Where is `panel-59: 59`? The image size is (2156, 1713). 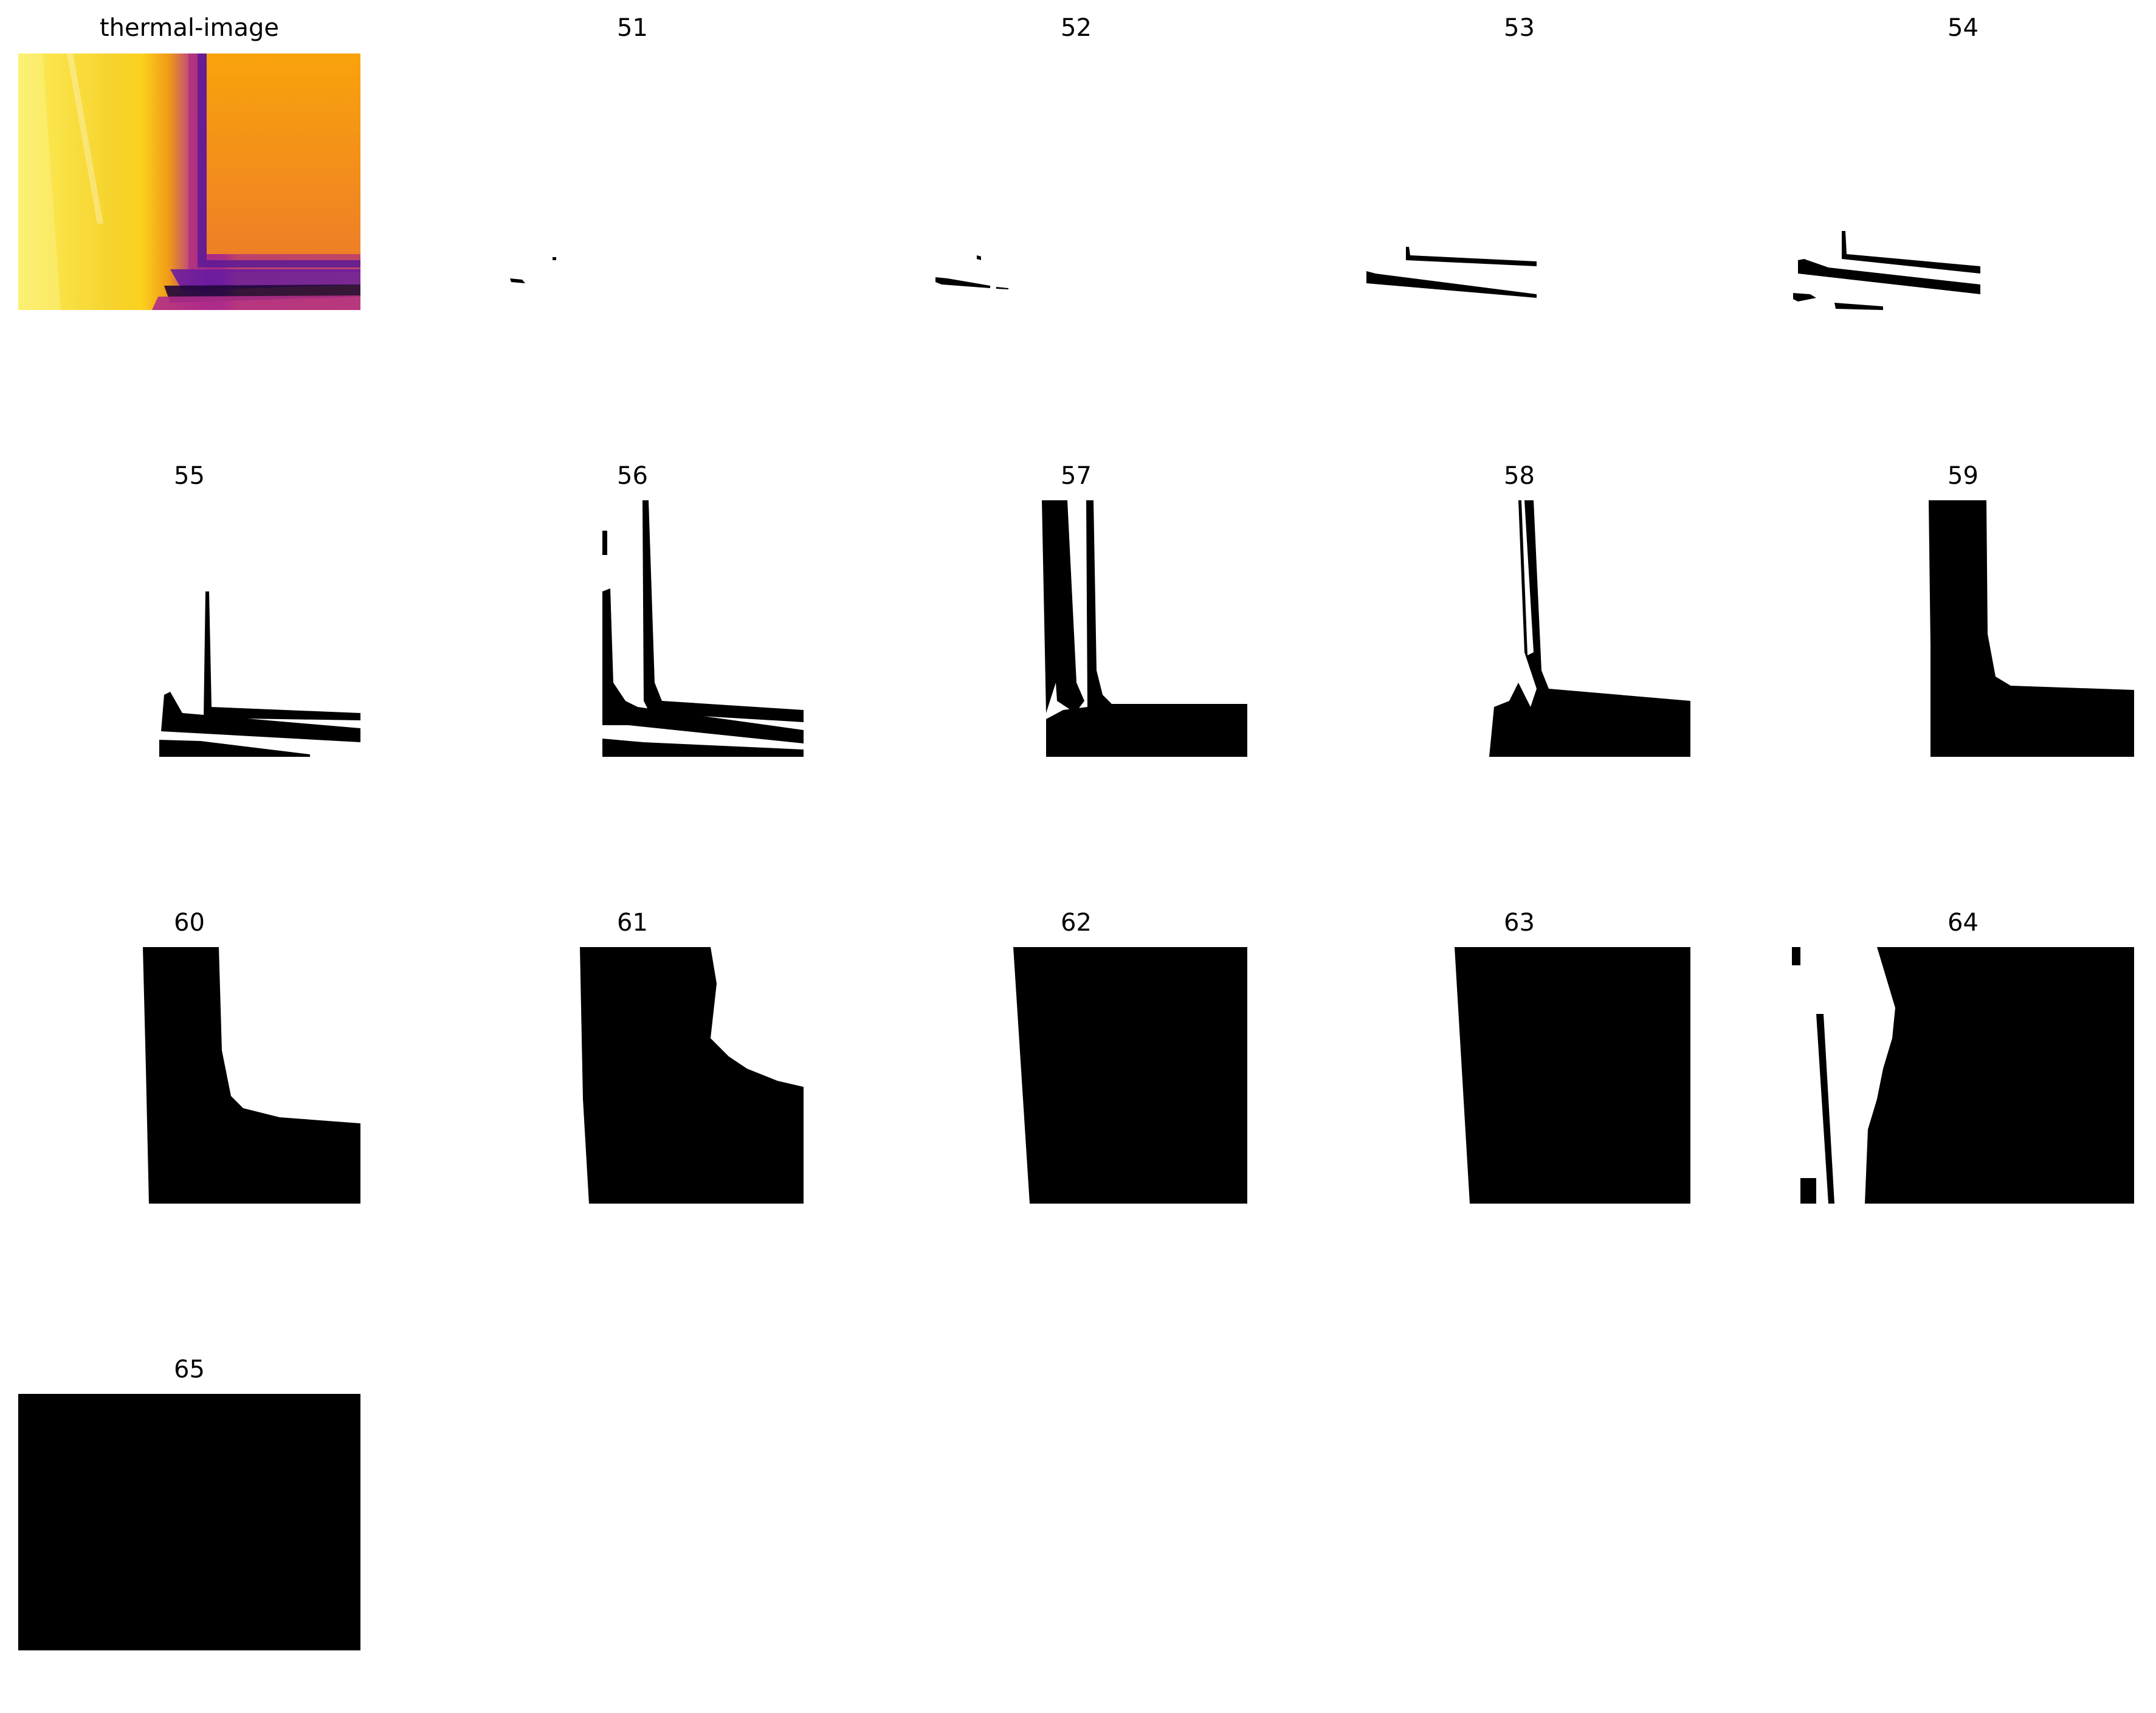
panel-59: 59 is located at coordinates (1963, 610).